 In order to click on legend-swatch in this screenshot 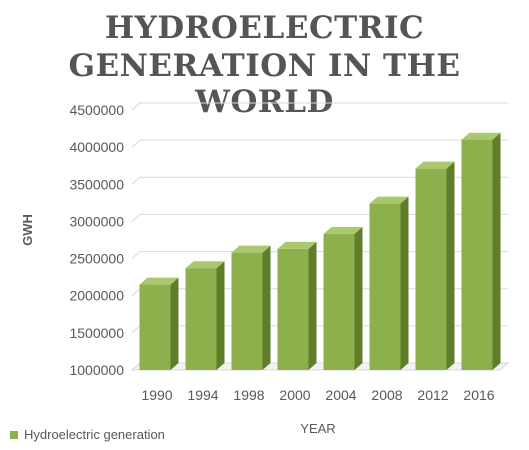, I will do `click(14, 434)`.